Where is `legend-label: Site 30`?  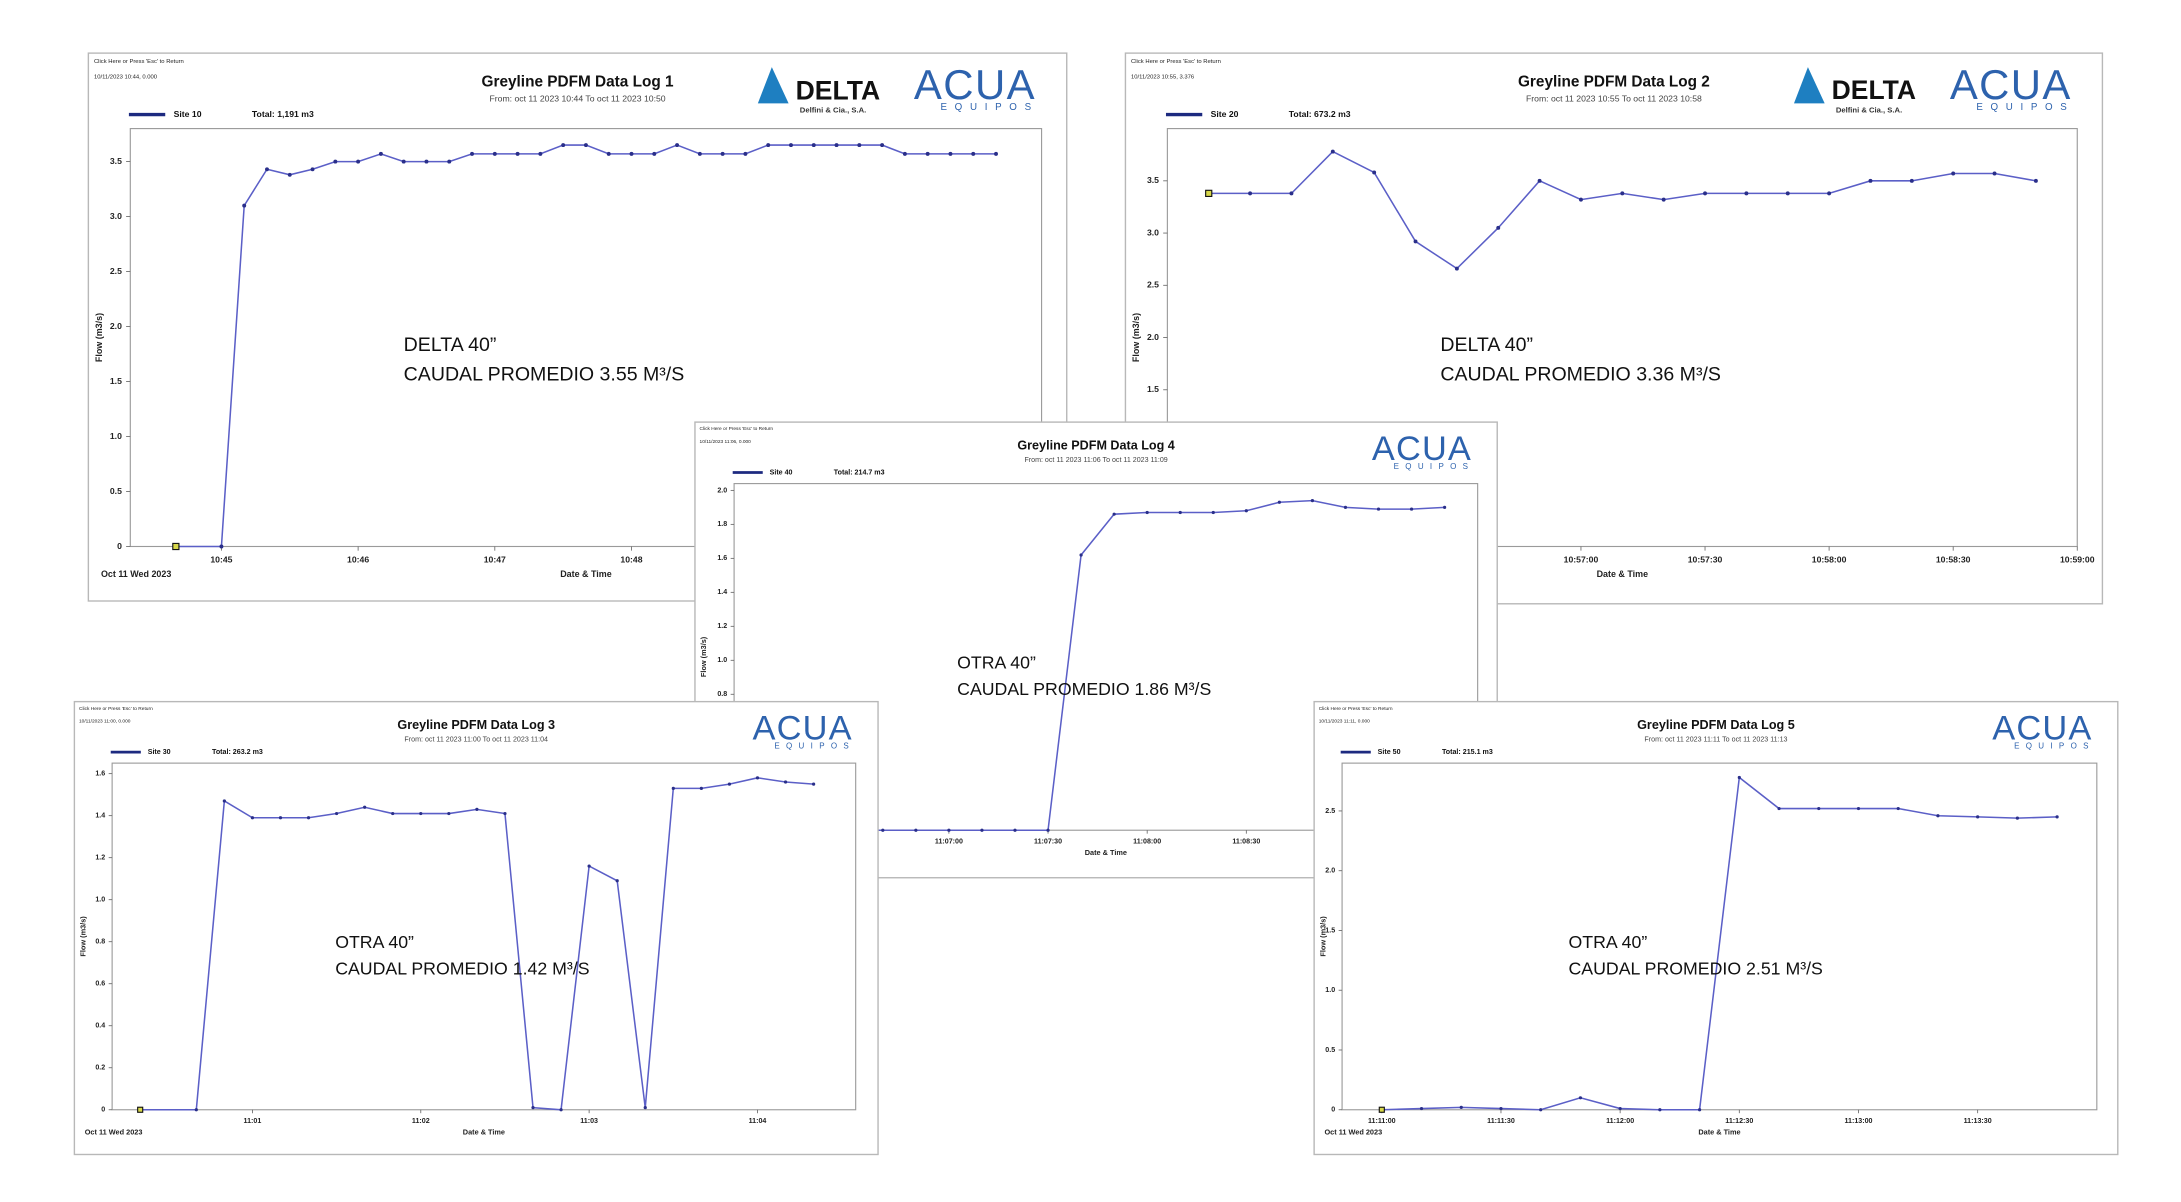
legend-label: Site 30 is located at coordinates (159, 752).